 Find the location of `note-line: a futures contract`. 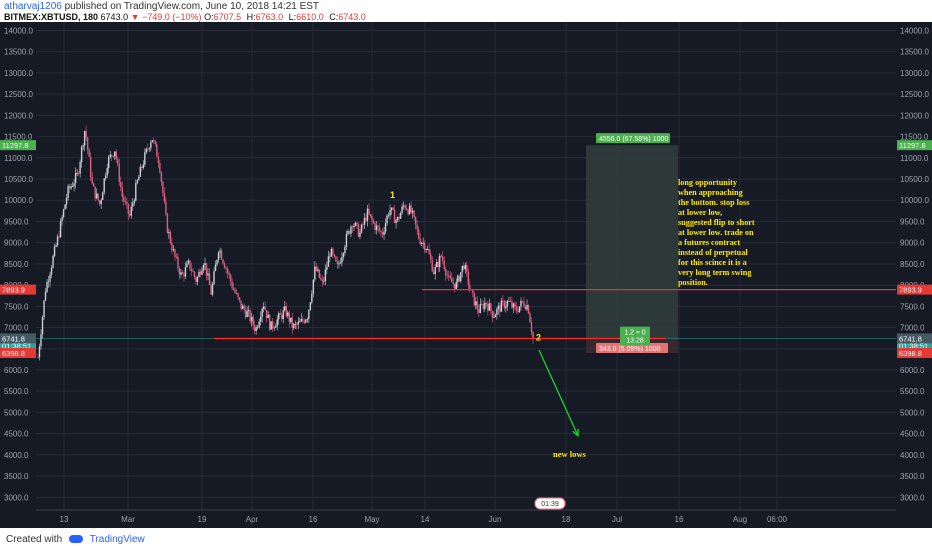

note-line: a futures contract is located at coordinates (709, 242).